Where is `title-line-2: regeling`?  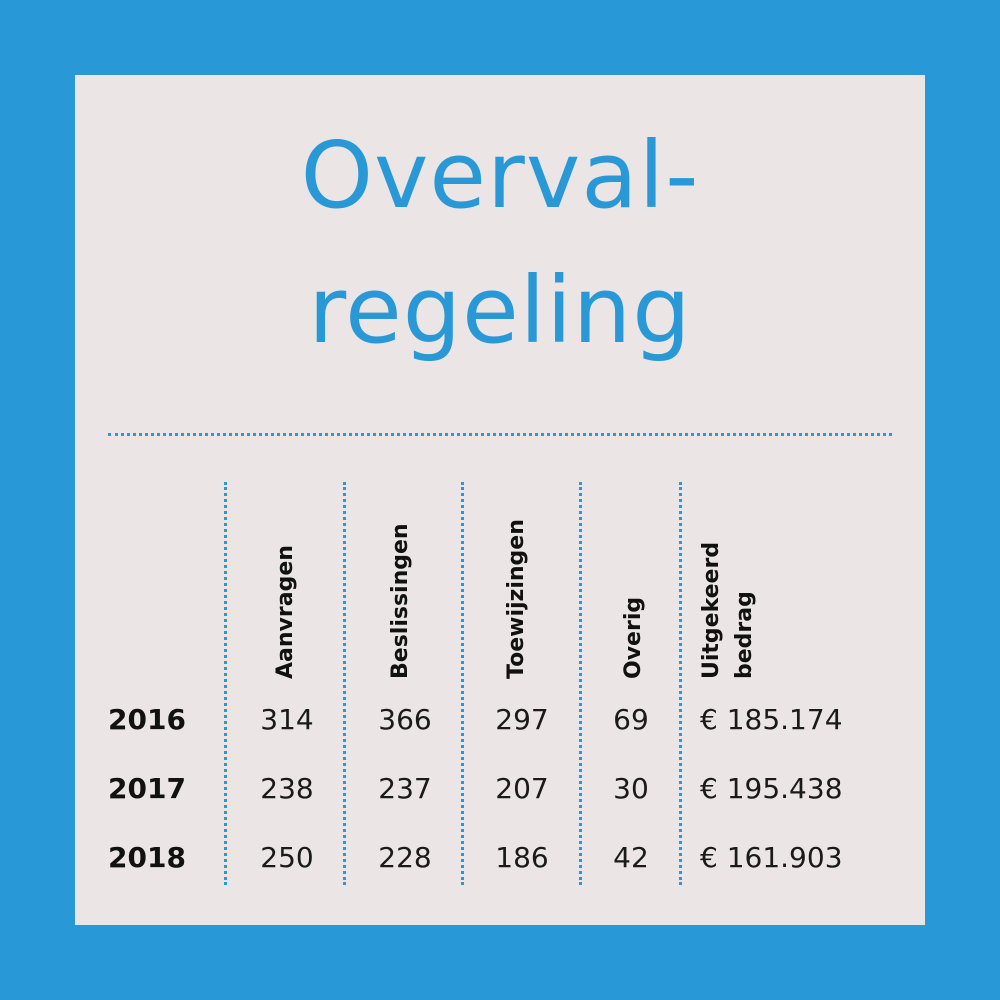
title-line-2: regeling is located at coordinates (500, 310).